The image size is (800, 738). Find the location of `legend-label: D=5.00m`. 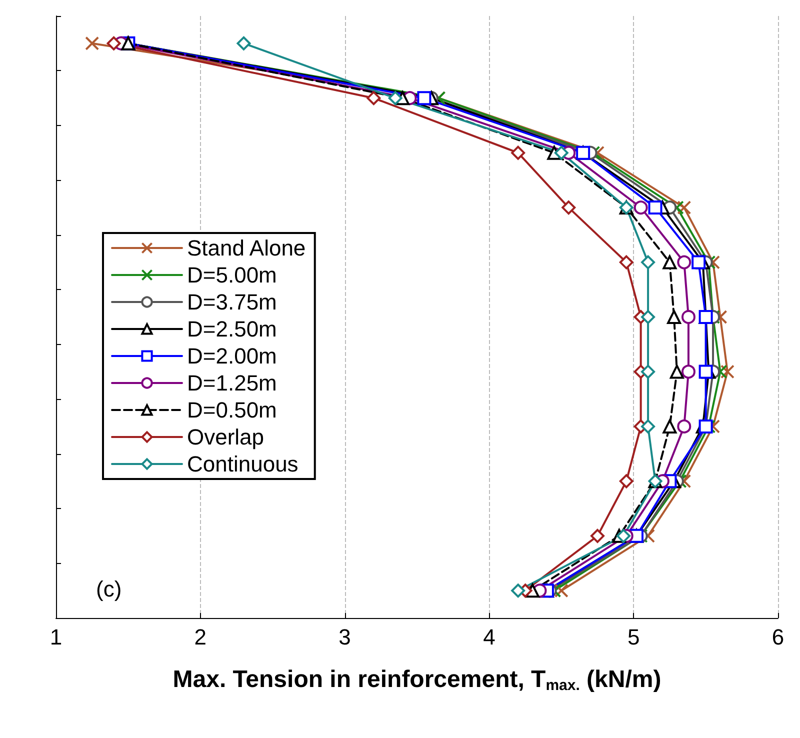

legend-label: D=5.00m is located at coordinates (232, 275).